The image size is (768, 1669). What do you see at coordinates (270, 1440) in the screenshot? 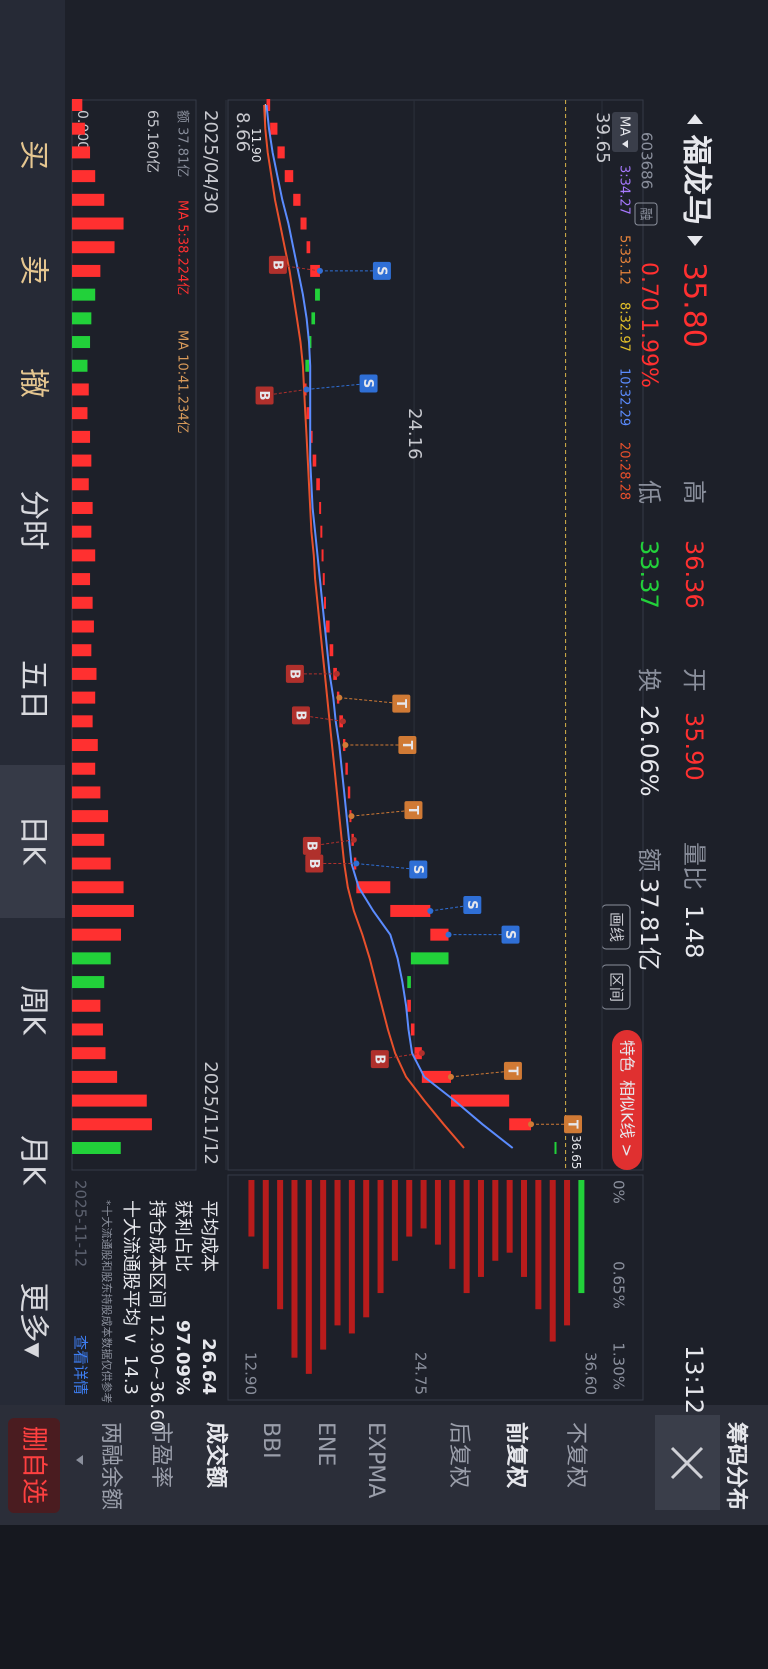
I see `menu-item: BBI` at bounding box center [270, 1440].